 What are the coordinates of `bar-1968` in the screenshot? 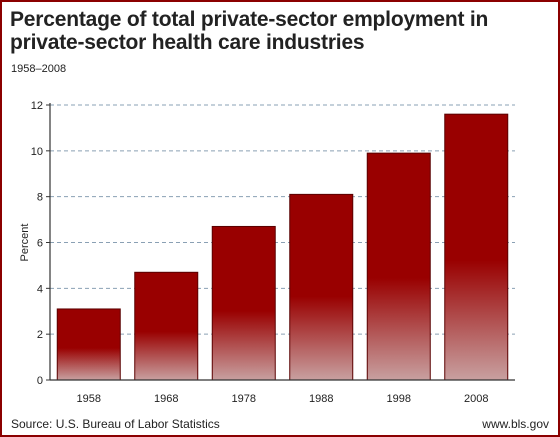 It's located at (166, 326).